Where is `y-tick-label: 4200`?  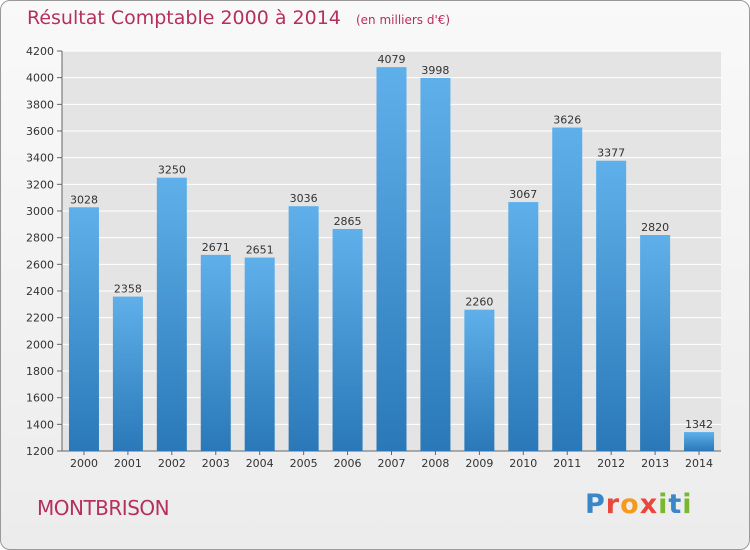 y-tick-label: 4200 is located at coordinates (40, 51).